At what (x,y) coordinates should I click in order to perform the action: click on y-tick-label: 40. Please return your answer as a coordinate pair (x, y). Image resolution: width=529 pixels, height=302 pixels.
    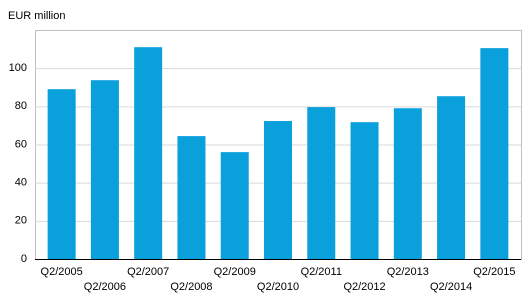
    Looking at the image, I should click on (21, 183).